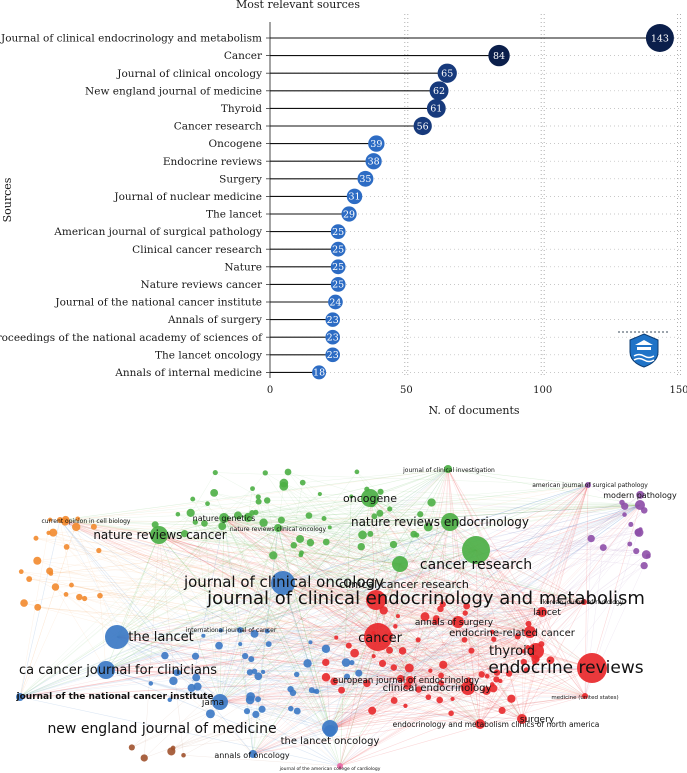  I want to click on network-label: endocrine reviews, so click(565, 668).